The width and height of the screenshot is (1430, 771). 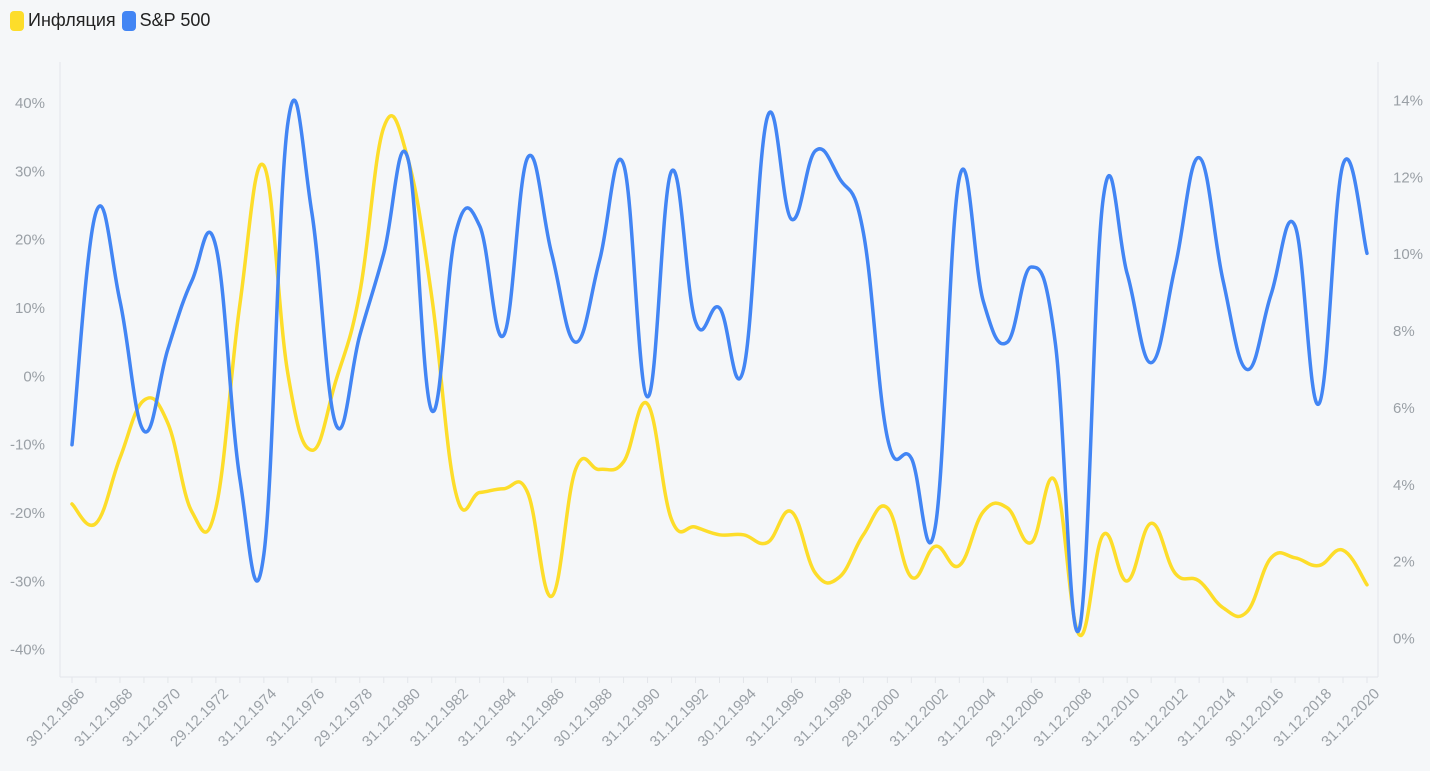 I want to click on legend-item-inflation: Инфляция, so click(x=63, y=20).